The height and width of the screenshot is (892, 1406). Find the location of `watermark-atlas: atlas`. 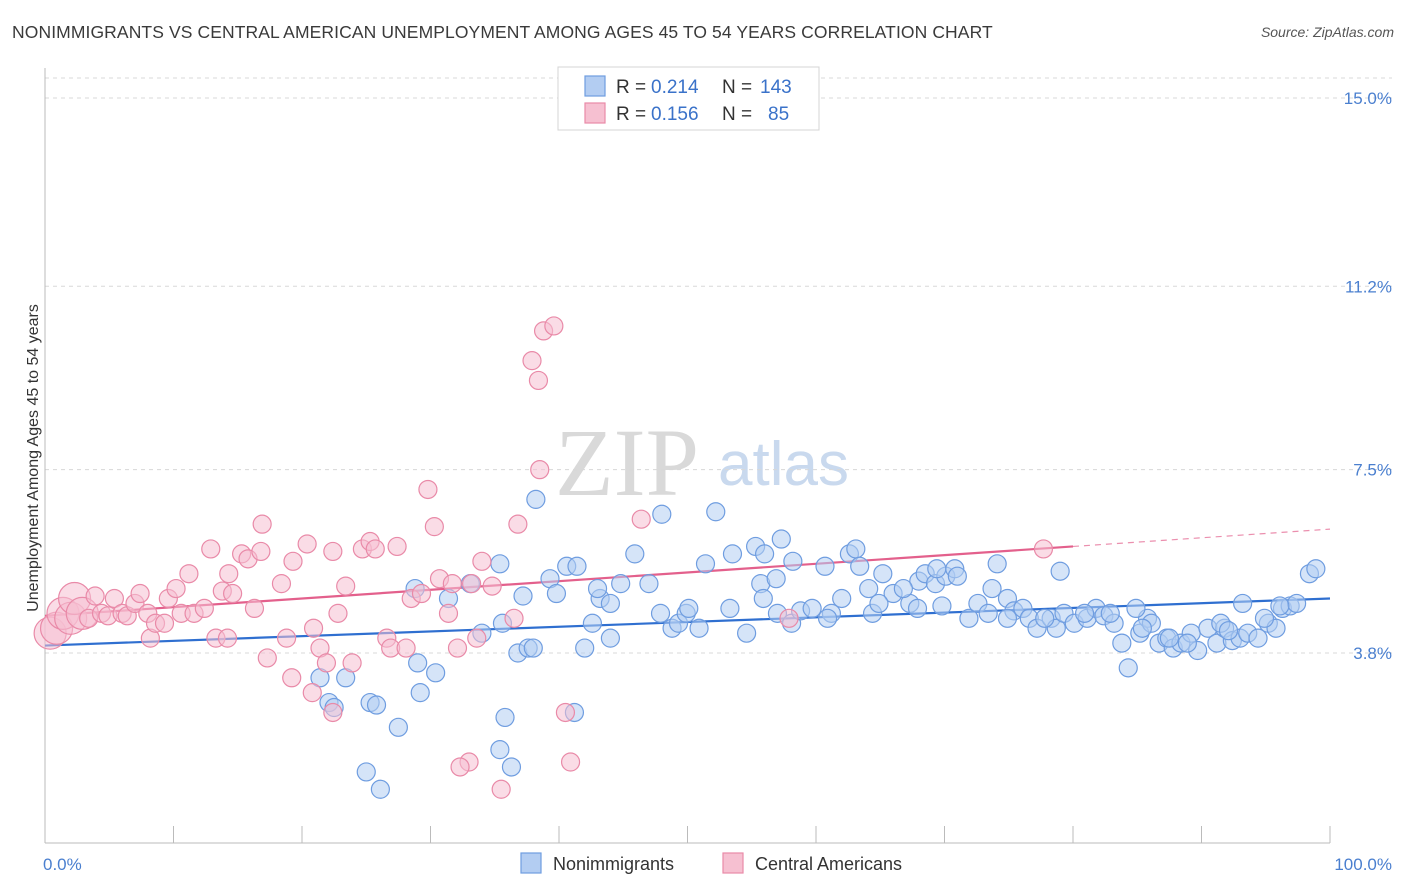

watermark-atlas: atlas is located at coordinates (783, 464).